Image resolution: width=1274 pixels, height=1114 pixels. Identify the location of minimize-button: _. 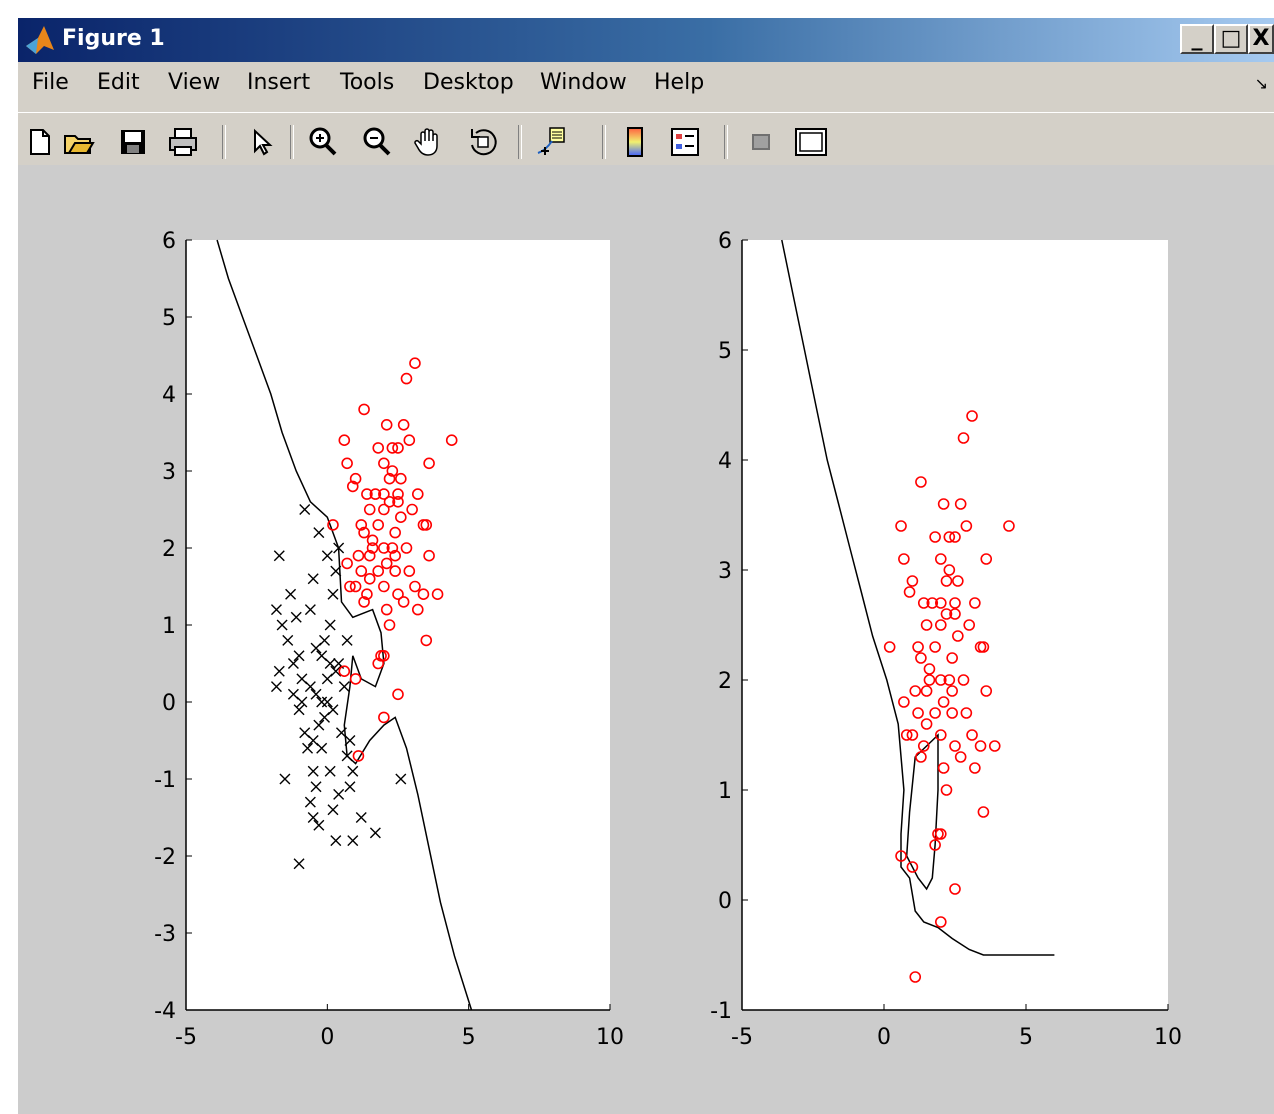
(1197, 39).